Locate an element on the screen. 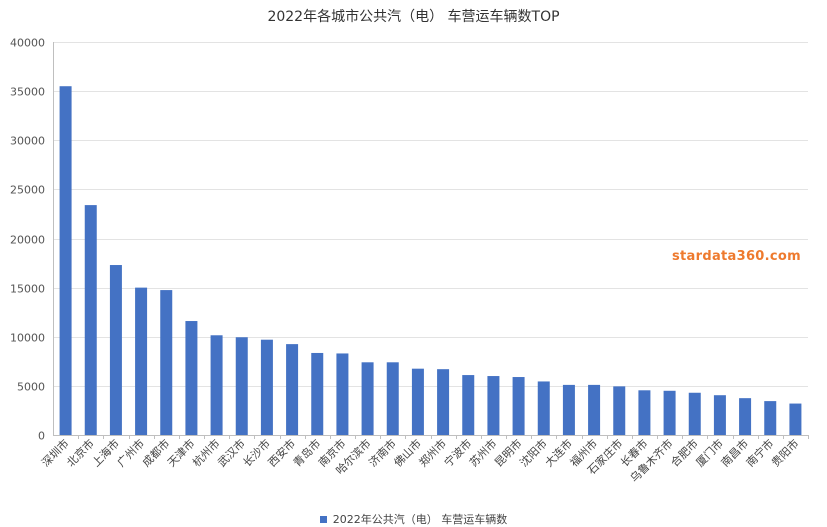 The height and width of the screenshot is (527, 827). x-tick-label: 南昌市 is located at coordinates (734, 452).